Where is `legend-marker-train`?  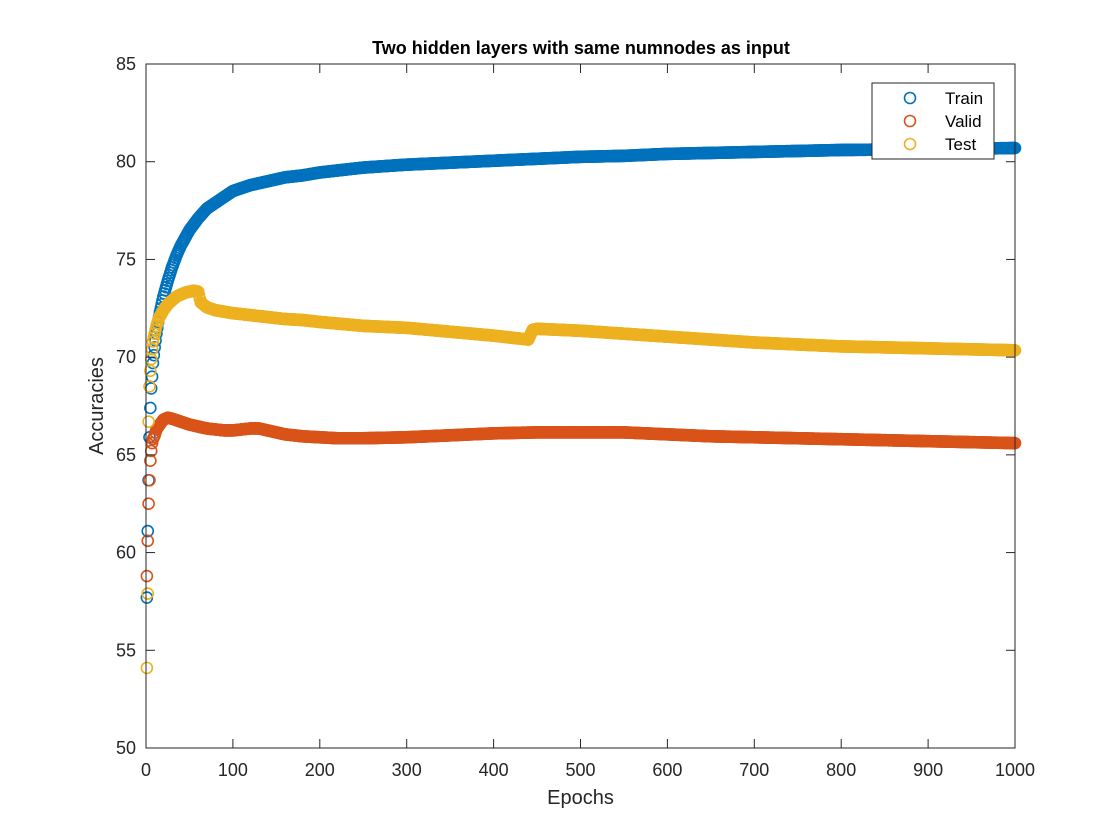 legend-marker-train is located at coordinates (910, 98).